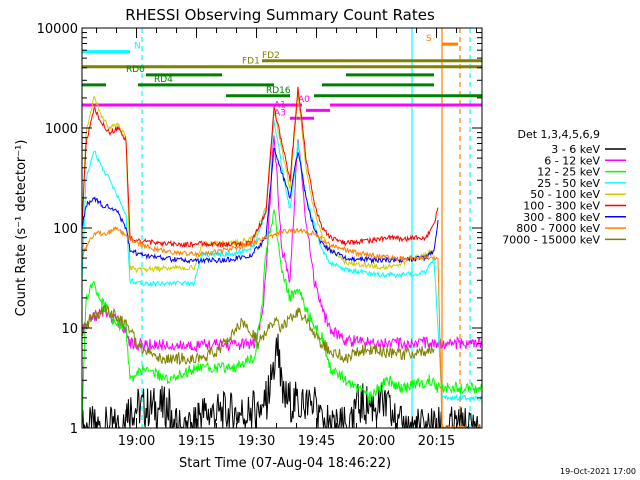 The image size is (640, 480). What do you see at coordinates (598, 471) in the screenshot?
I see `footer-timestamp: 19-Oct-2021 17:00` at bounding box center [598, 471].